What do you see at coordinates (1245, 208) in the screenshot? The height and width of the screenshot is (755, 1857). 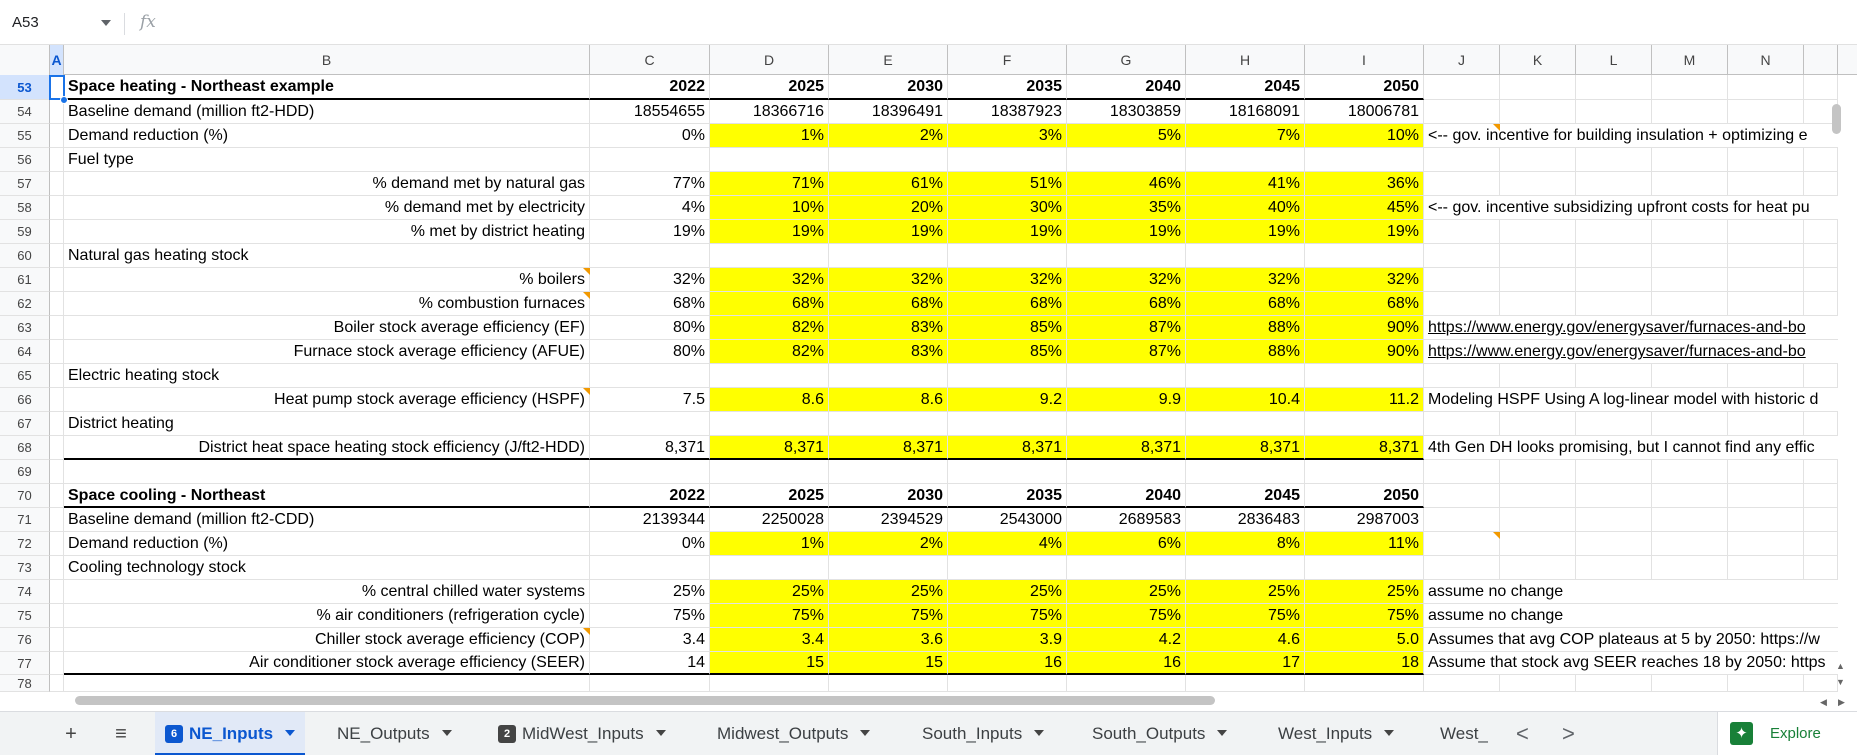 I see `cell-H58: 40%` at bounding box center [1245, 208].